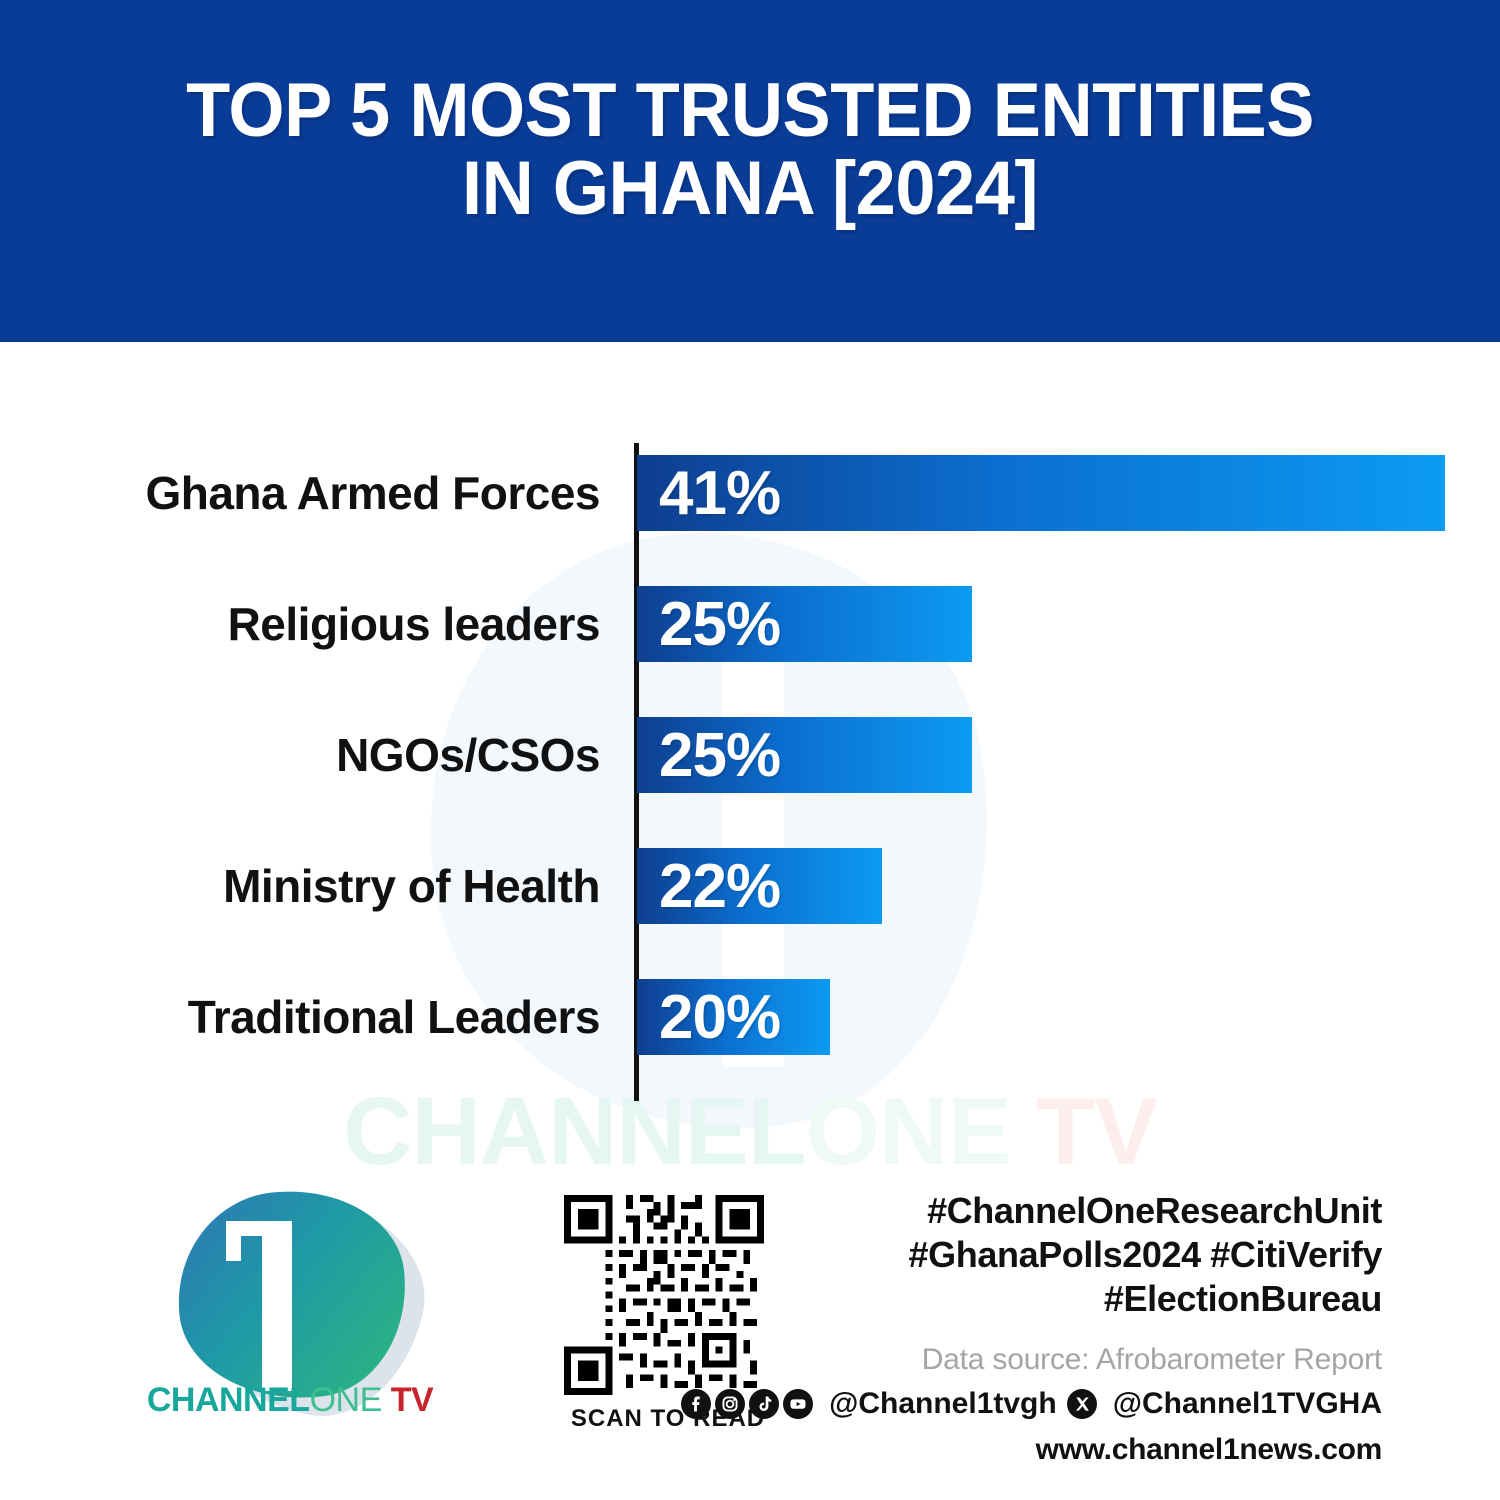 Image resolution: width=1500 pixels, height=1500 pixels. What do you see at coordinates (1247, 1403) in the screenshot?
I see `social-handle-x: @Channel1TVGHA` at bounding box center [1247, 1403].